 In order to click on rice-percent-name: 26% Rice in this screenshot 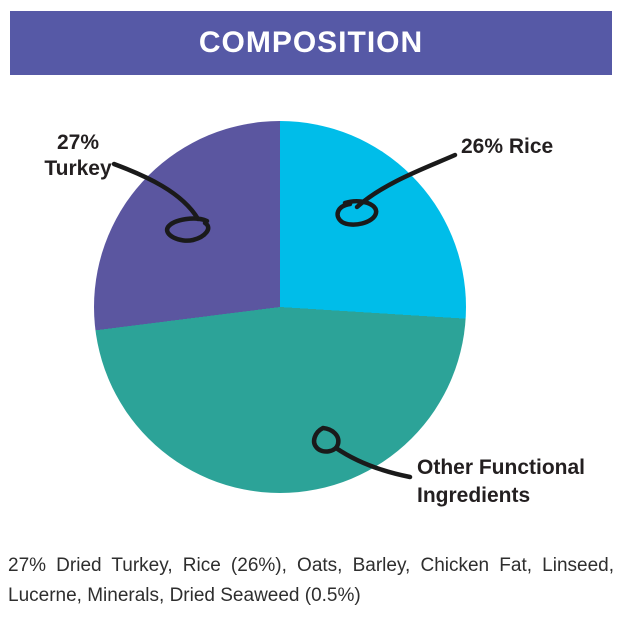, I will do `click(507, 146)`.